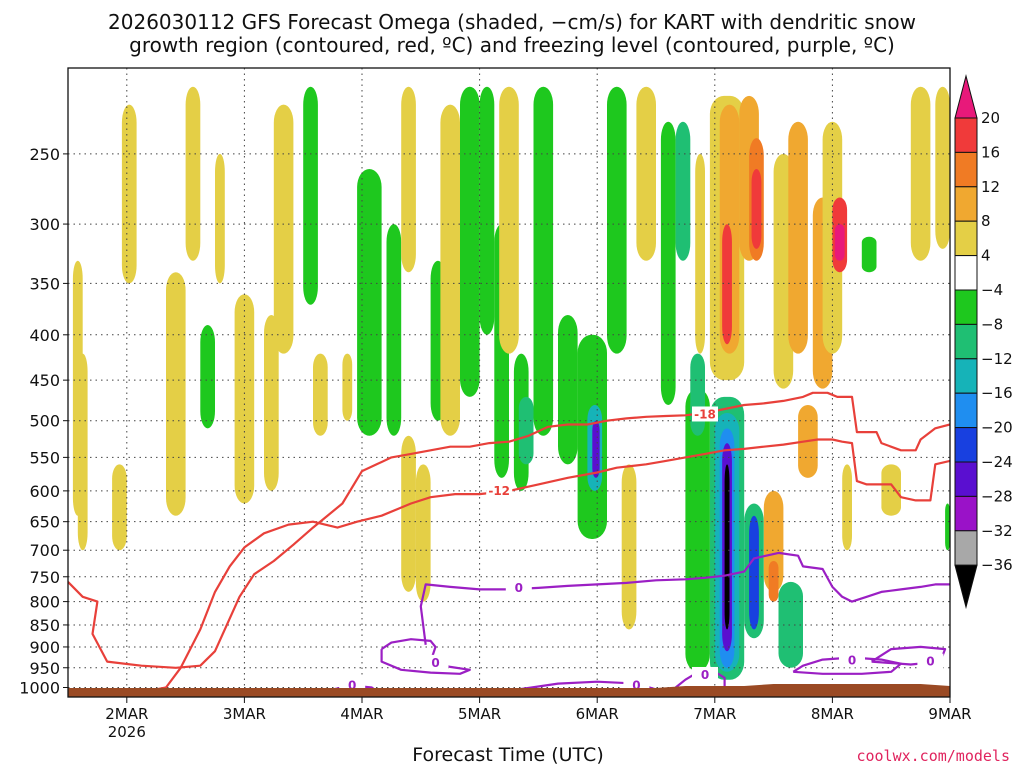 Image resolution: width=1024 pixels, height=768 pixels. I want to click on colorbar-top-arrow, so click(966, 96).